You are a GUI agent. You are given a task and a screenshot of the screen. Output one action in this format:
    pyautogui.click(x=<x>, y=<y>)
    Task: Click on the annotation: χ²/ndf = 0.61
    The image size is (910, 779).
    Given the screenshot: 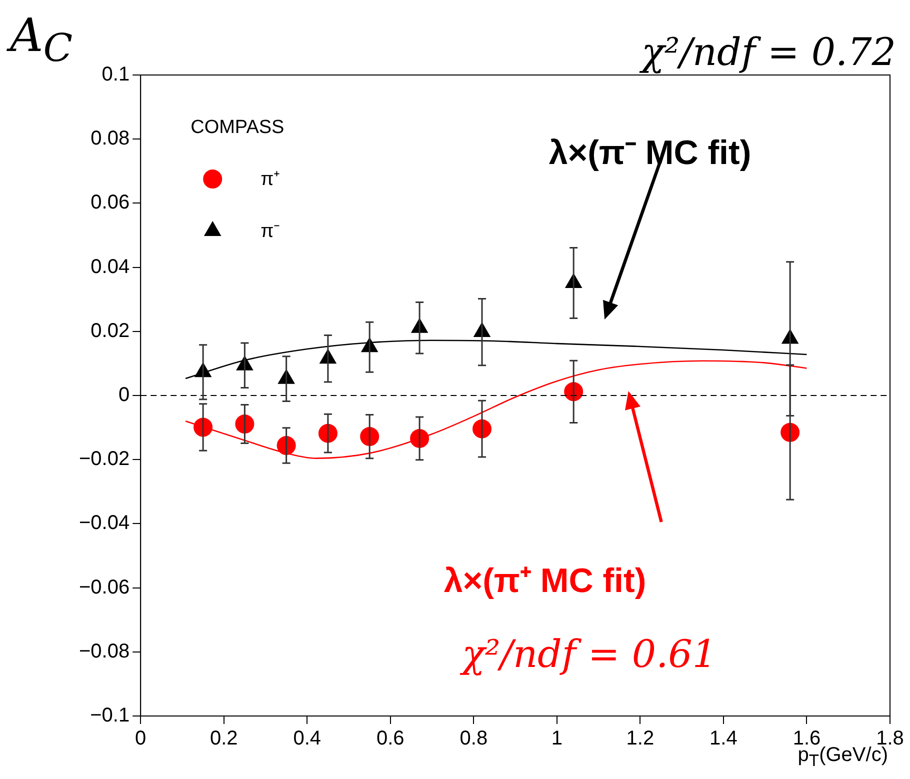 What is the action you would take?
    pyautogui.click(x=589, y=654)
    